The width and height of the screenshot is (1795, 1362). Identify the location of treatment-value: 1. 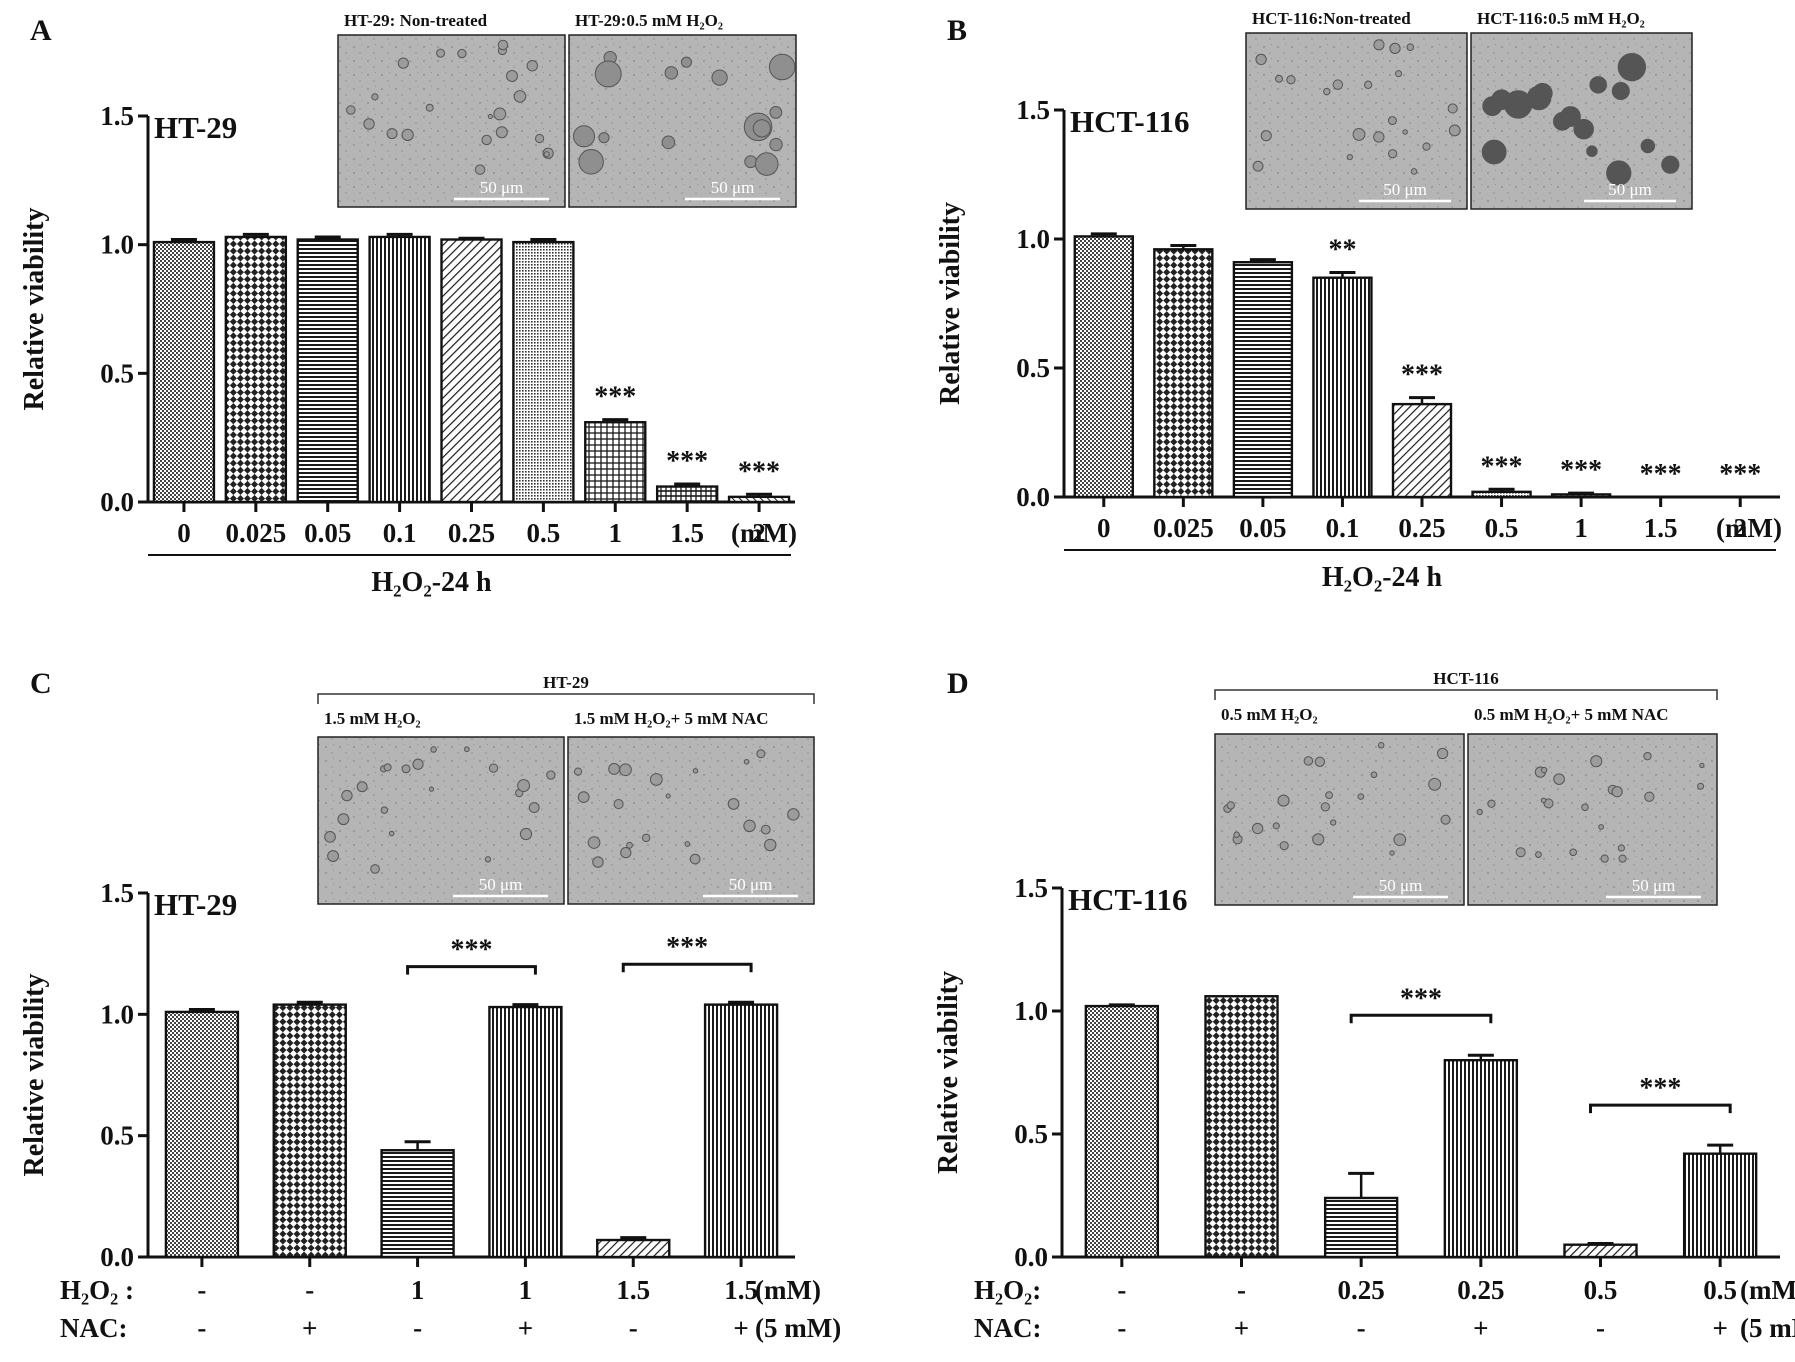
(418, 1290).